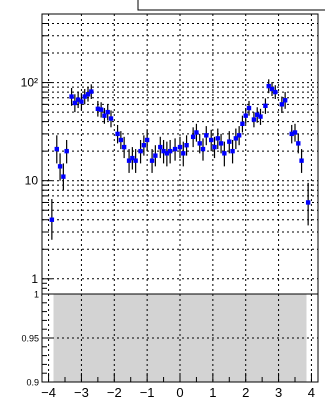  I want to click on bottom-x-tick-label: 1, so click(212, 392).